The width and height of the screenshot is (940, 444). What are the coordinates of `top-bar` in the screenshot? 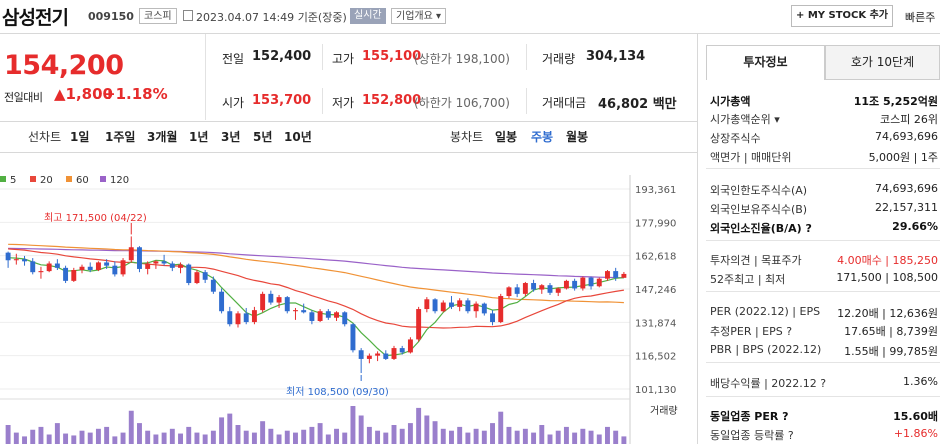 It's located at (470, 17).